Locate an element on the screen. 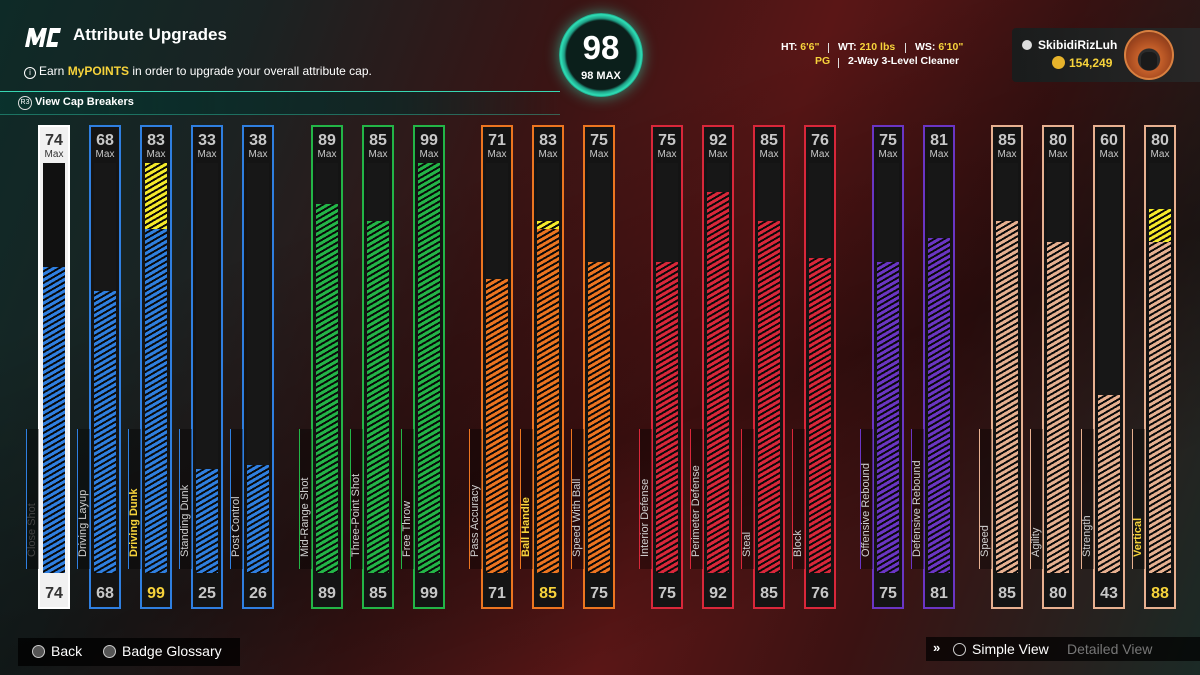  attribute-name-wrap: Pass Accuracy is located at coordinates (475, 509).